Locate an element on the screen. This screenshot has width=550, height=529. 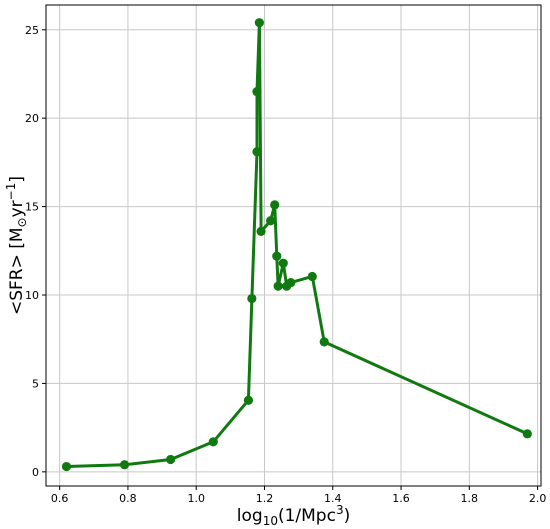
y-tick-label: 25 is located at coordinates (32, 30).